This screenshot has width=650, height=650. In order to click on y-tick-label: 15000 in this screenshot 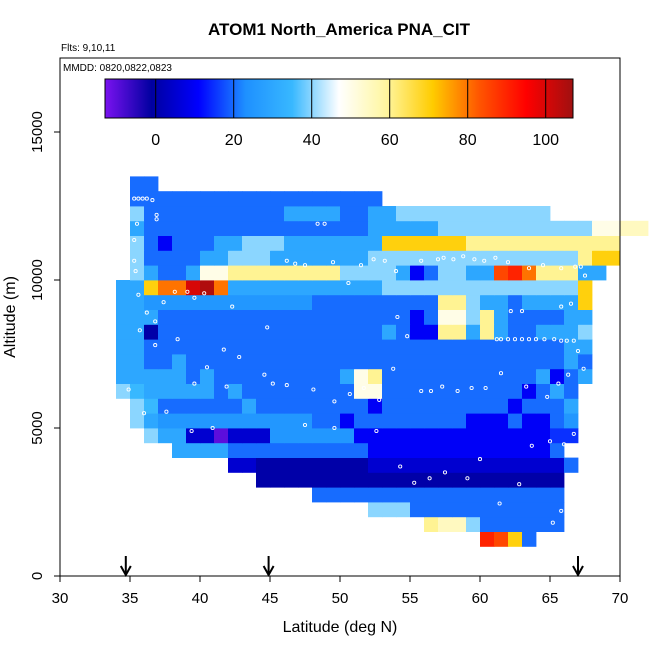, I will do `click(37, 132)`.